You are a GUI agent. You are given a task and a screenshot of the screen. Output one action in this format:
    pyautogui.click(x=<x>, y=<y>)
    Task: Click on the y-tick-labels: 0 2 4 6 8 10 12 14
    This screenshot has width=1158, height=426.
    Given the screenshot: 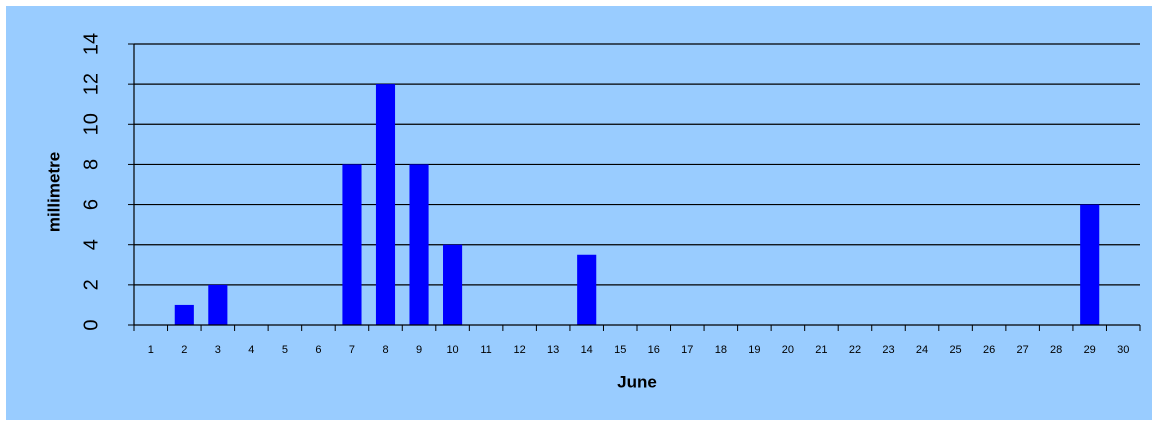 What is the action you would take?
    pyautogui.click(x=91, y=182)
    